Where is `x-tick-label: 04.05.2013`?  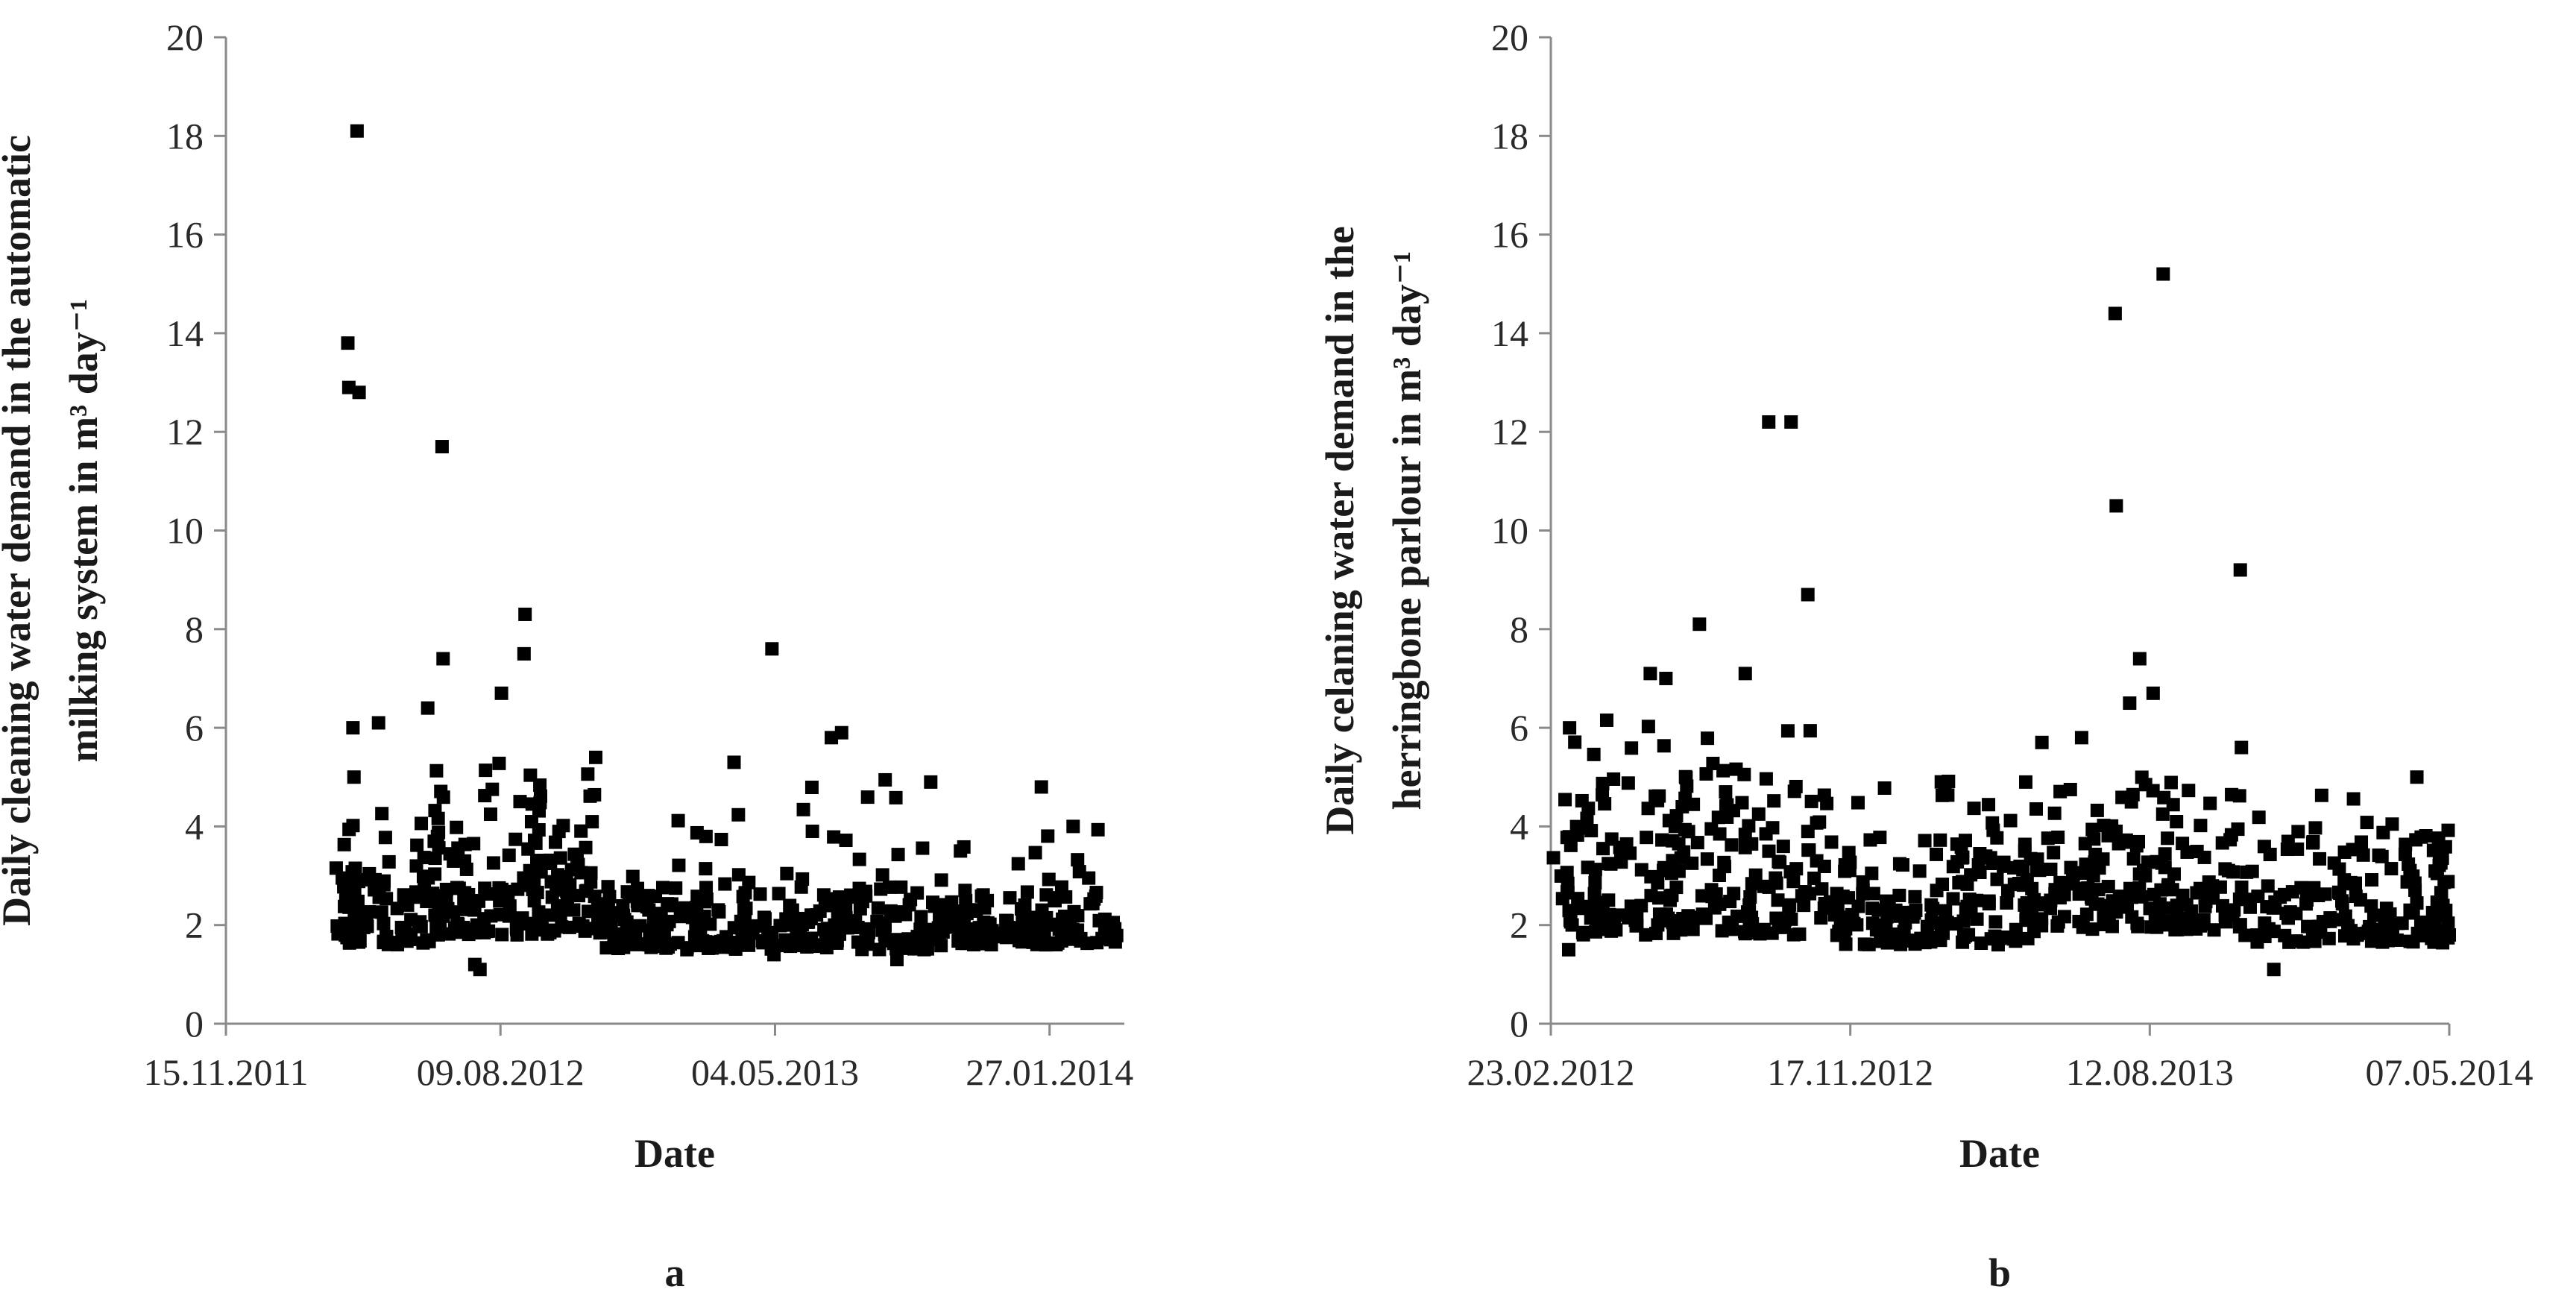 x-tick-label: 04.05.2013 is located at coordinates (775, 1072).